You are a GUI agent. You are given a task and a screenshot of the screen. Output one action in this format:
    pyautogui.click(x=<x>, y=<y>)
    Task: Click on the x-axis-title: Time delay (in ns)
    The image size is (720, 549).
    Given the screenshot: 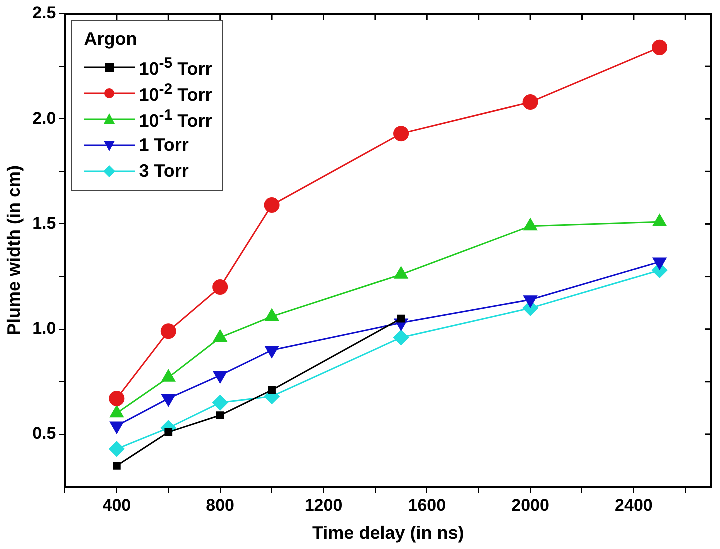 What is the action you would take?
    pyautogui.click(x=388, y=533)
    